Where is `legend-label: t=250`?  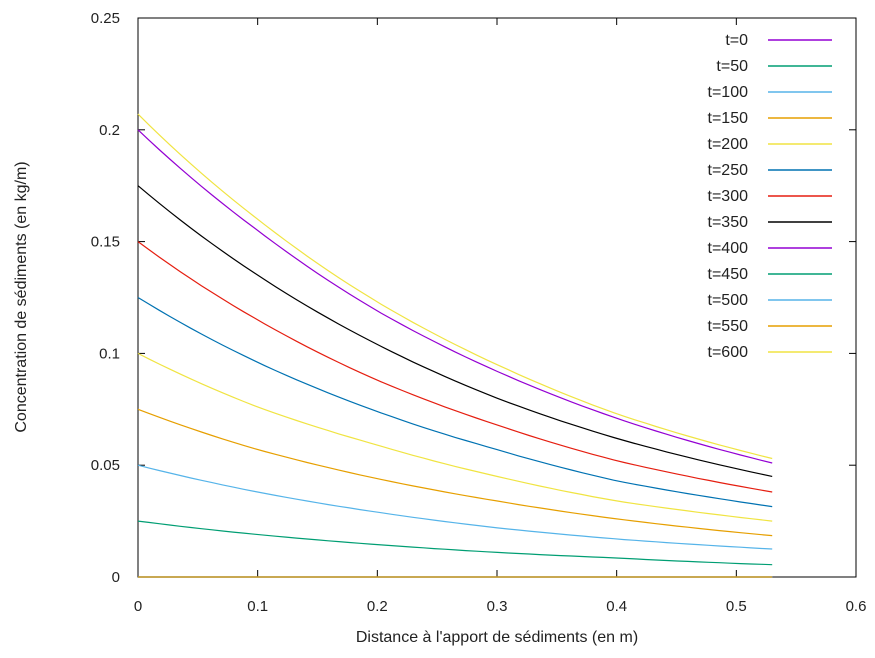
legend-label: t=250 is located at coordinates (728, 170).